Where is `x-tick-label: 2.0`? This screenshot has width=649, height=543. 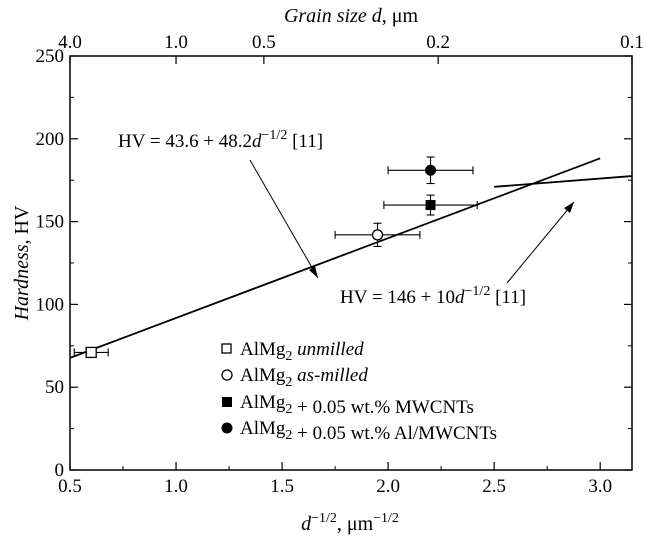 x-tick-label: 2.0 is located at coordinates (388, 486).